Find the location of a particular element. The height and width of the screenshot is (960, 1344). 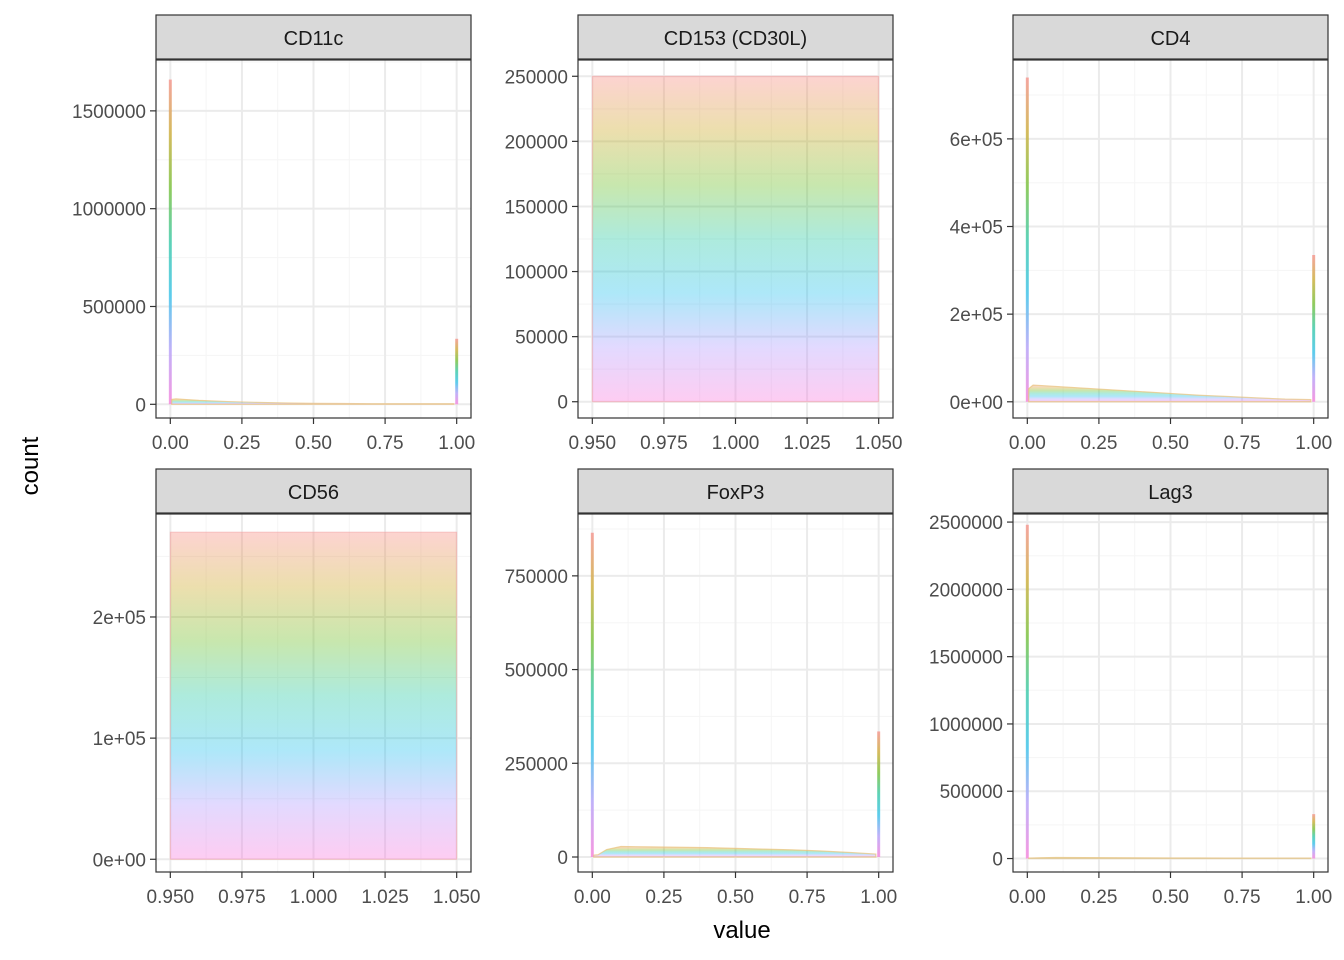

facet-strip-label: CD56 is located at coordinates (313, 493).